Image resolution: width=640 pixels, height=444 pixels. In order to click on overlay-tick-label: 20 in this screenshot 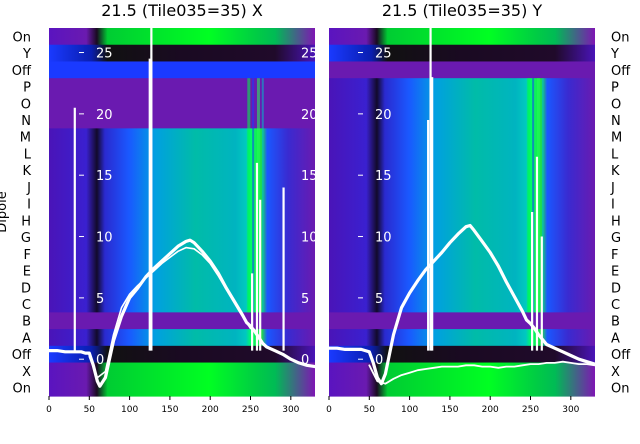, I will do `click(104, 115)`.